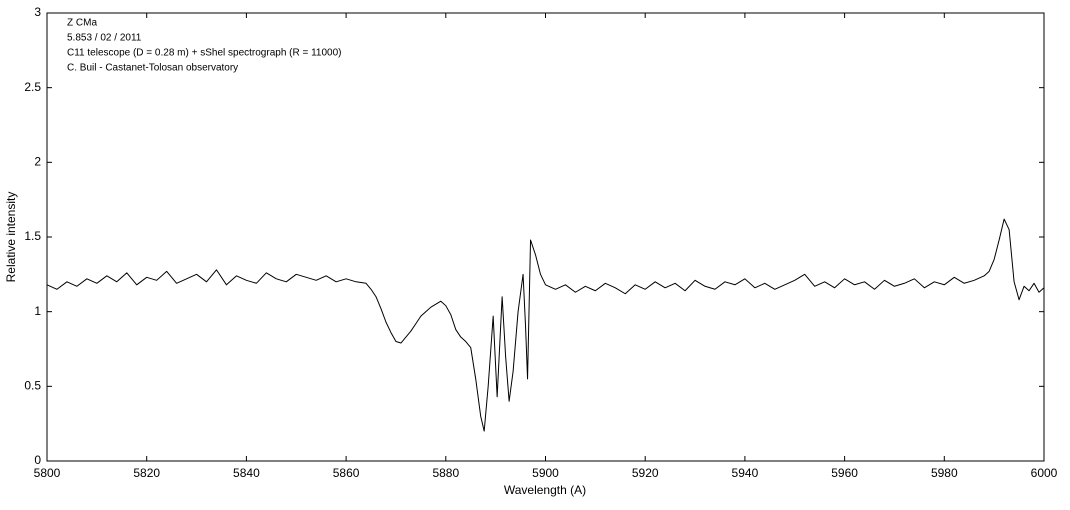 Image resolution: width=1070 pixels, height=510 pixels. Describe the element at coordinates (11, 237) in the screenshot. I see `y-axis-label: Relative intensity` at that location.